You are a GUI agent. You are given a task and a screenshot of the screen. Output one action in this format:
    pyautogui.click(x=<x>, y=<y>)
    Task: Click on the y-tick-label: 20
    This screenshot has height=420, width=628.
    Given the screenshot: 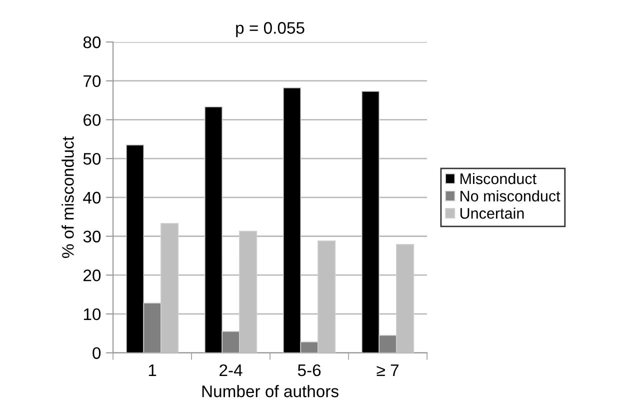 What is the action you would take?
    pyautogui.click(x=92, y=276)
    